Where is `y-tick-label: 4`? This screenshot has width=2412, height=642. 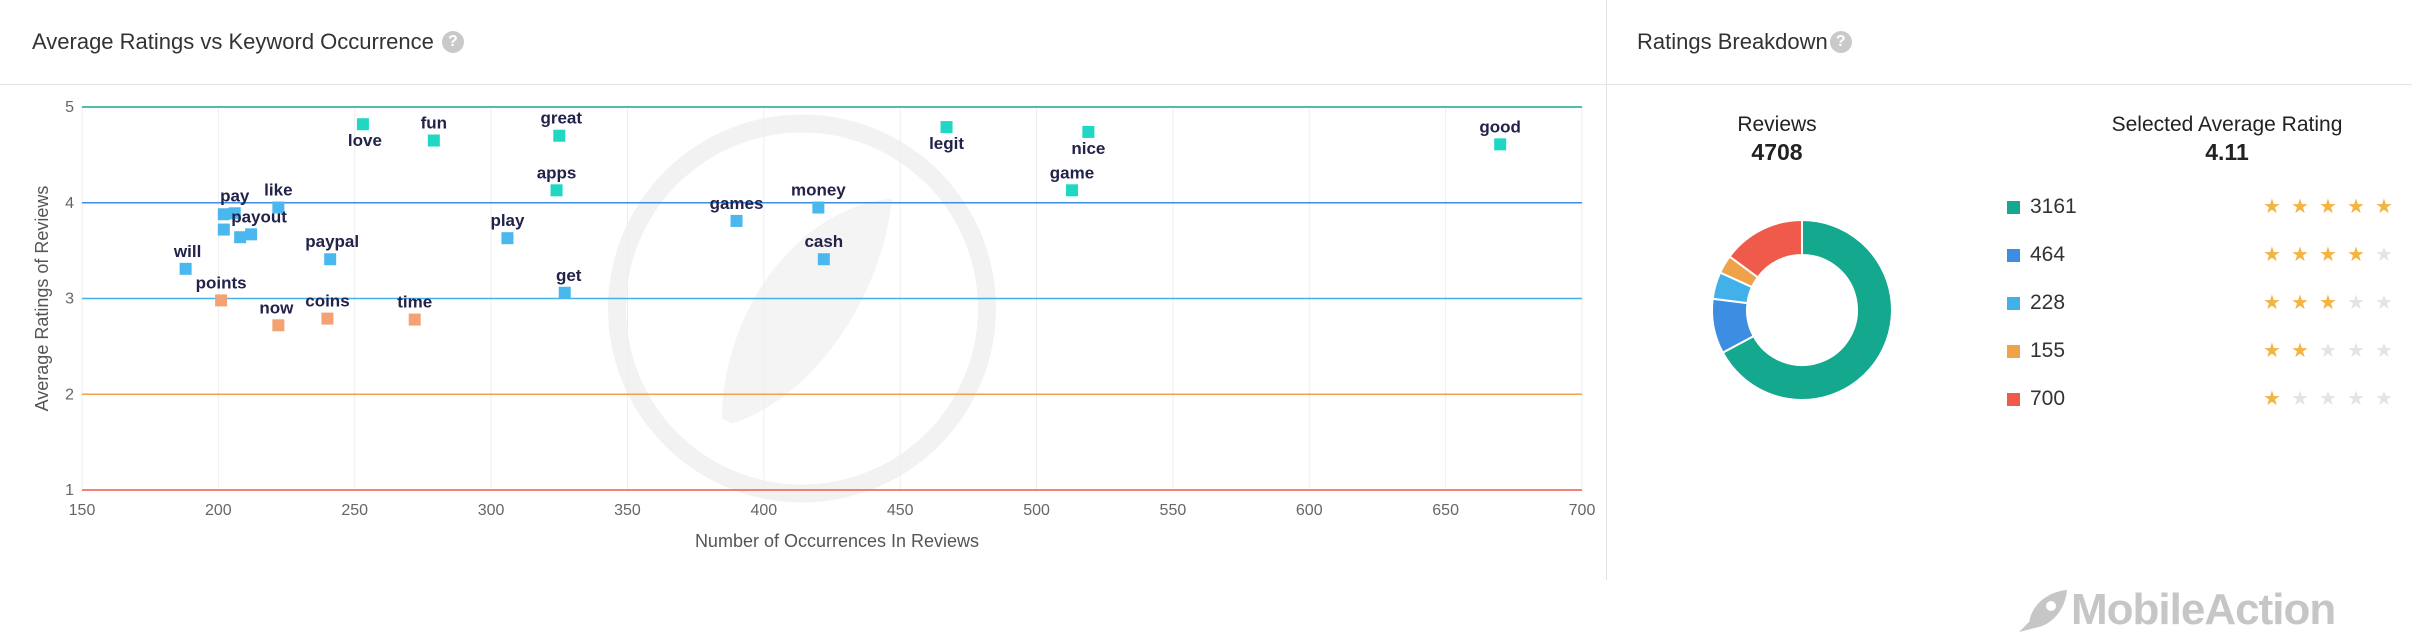
y-tick-label: 4 is located at coordinates (69, 203).